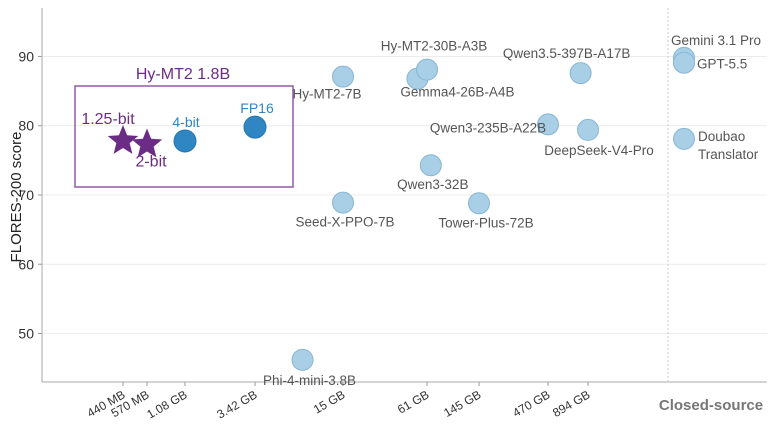 The height and width of the screenshot is (436, 775). Describe the element at coordinates (571, 403) in the screenshot. I see `x-tick-label: 894 GB` at that location.